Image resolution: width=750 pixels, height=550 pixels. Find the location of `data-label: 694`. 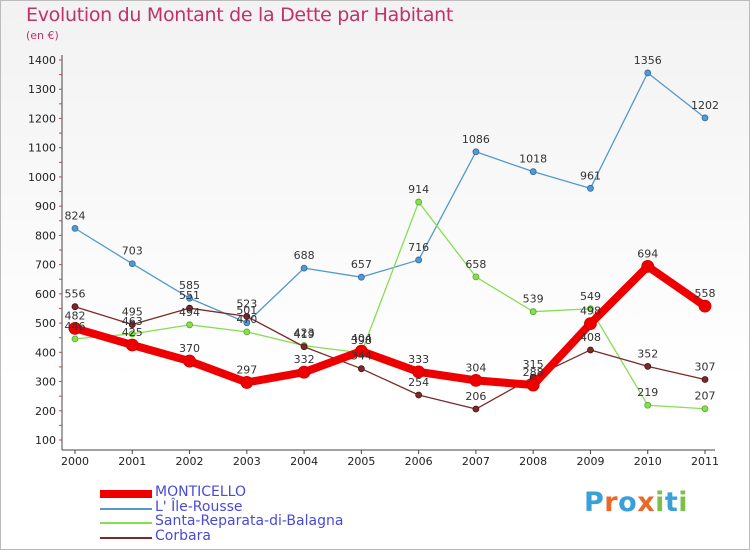

data-label: 694 is located at coordinates (647, 253).